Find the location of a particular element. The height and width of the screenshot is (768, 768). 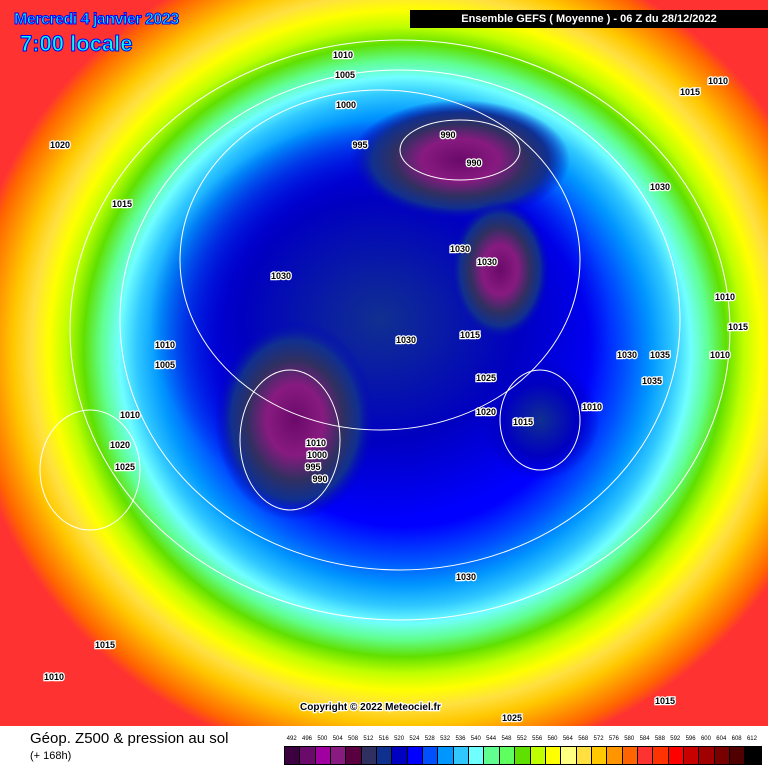

isobar-label: 995 is located at coordinates (359, 145).